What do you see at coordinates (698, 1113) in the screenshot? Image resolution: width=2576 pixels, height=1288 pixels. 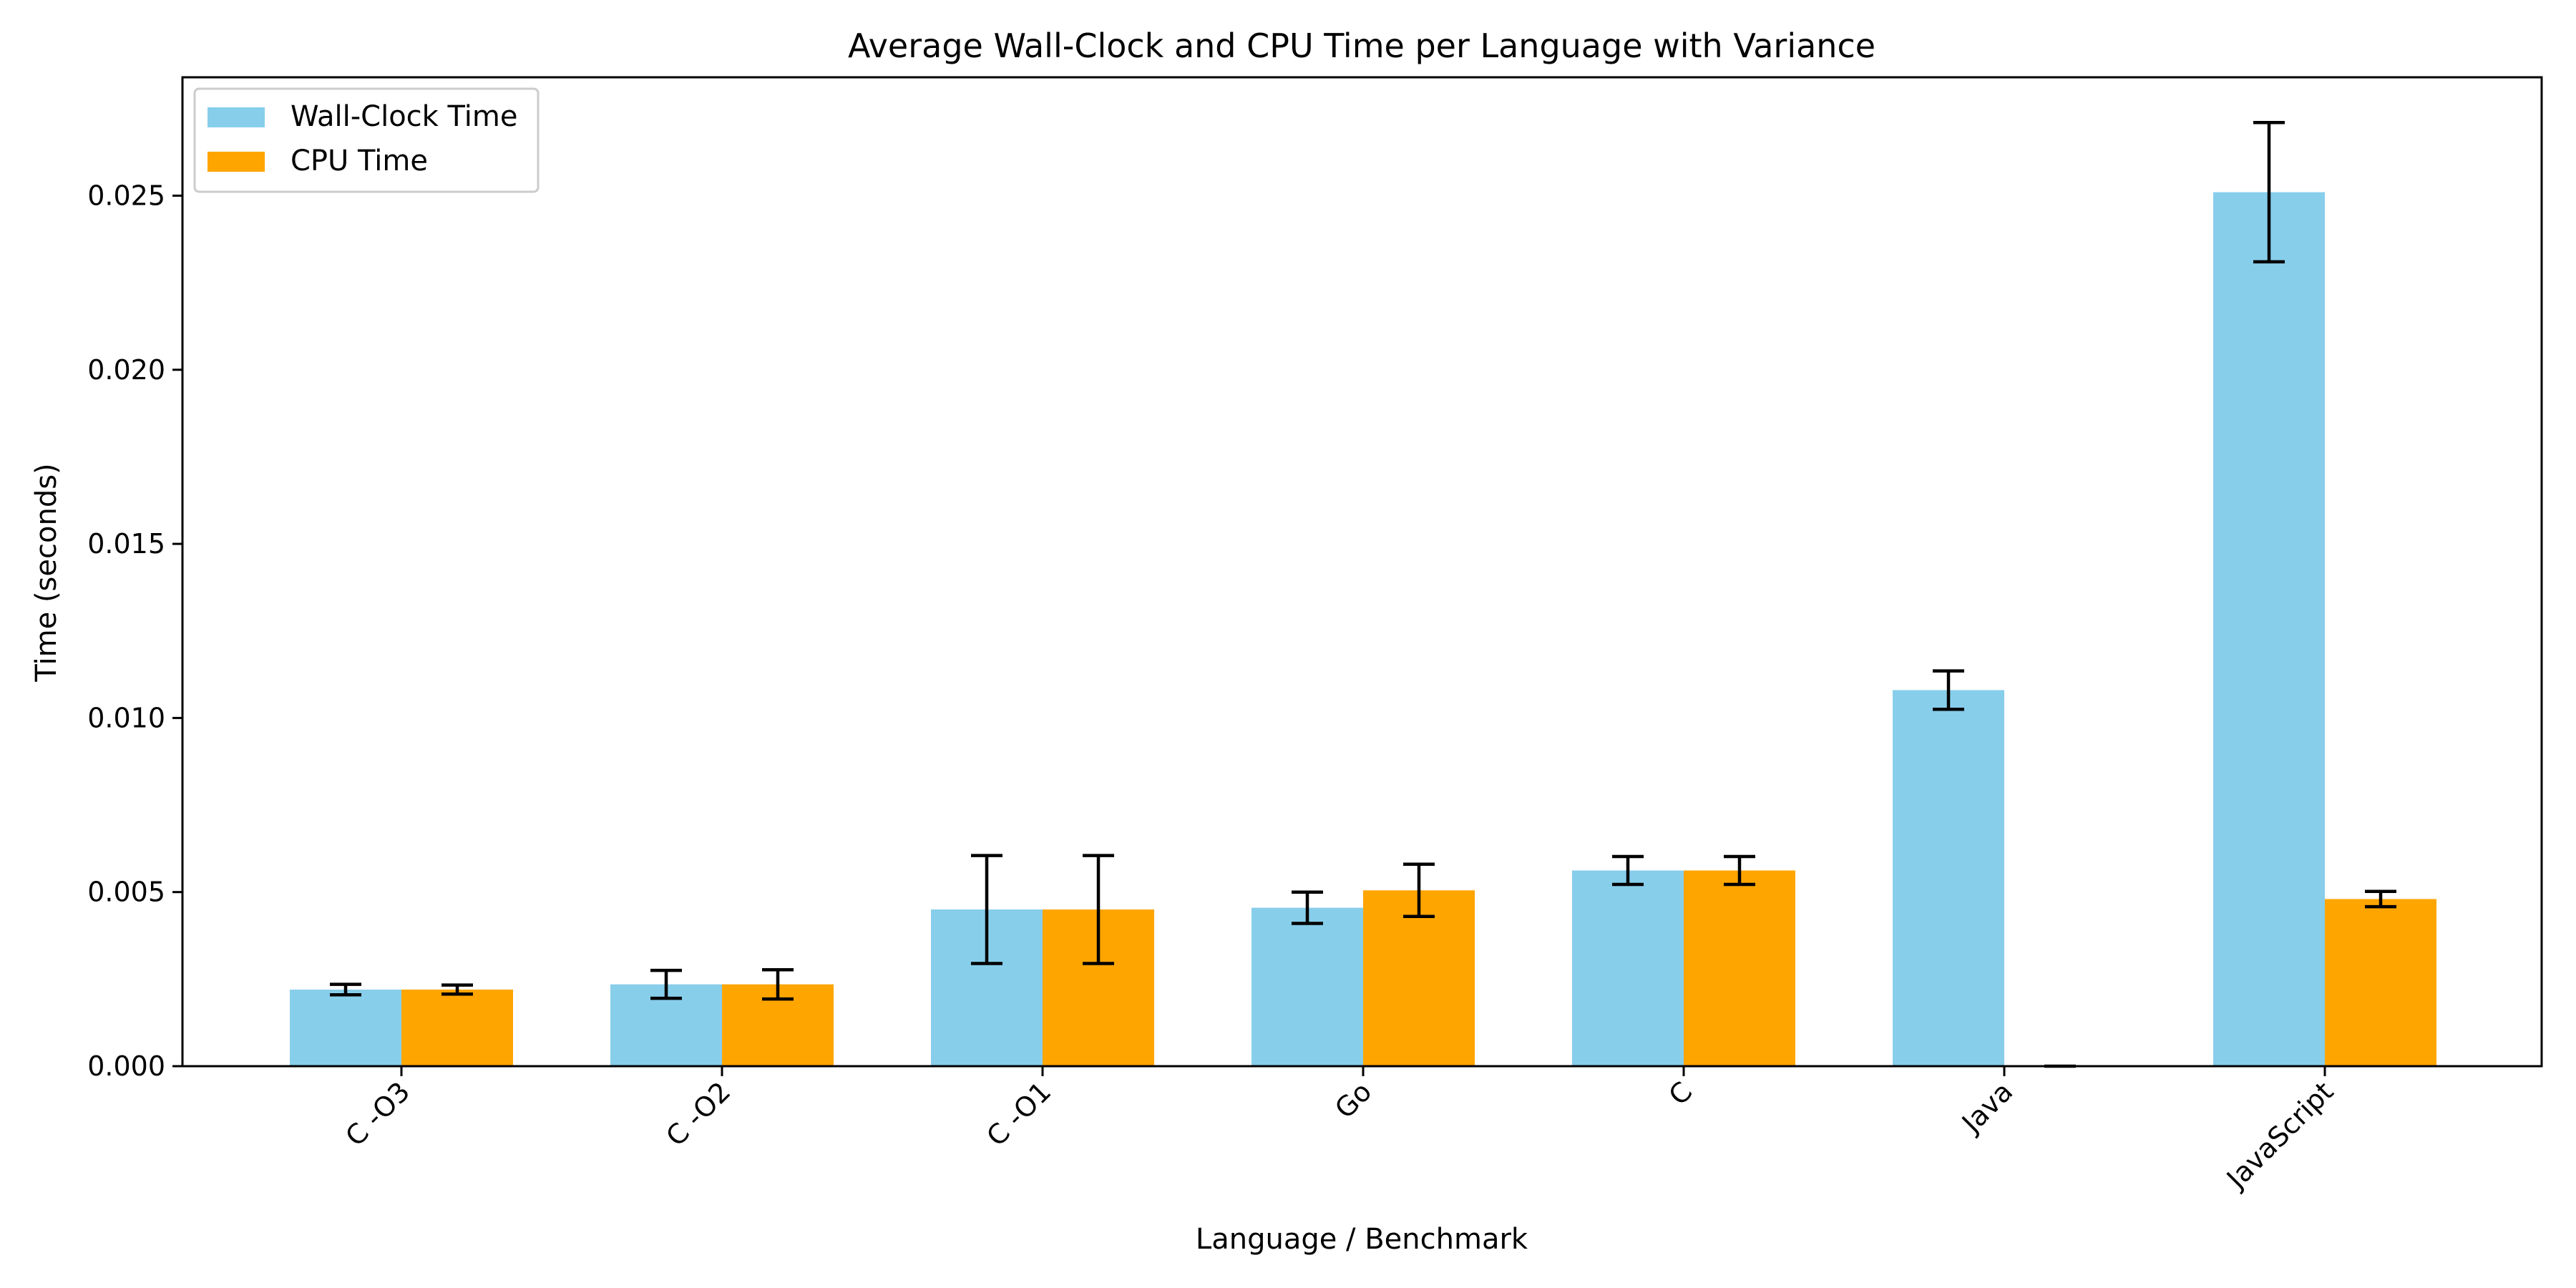 I see `x-tick-label: C -O2` at bounding box center [698, 1113].